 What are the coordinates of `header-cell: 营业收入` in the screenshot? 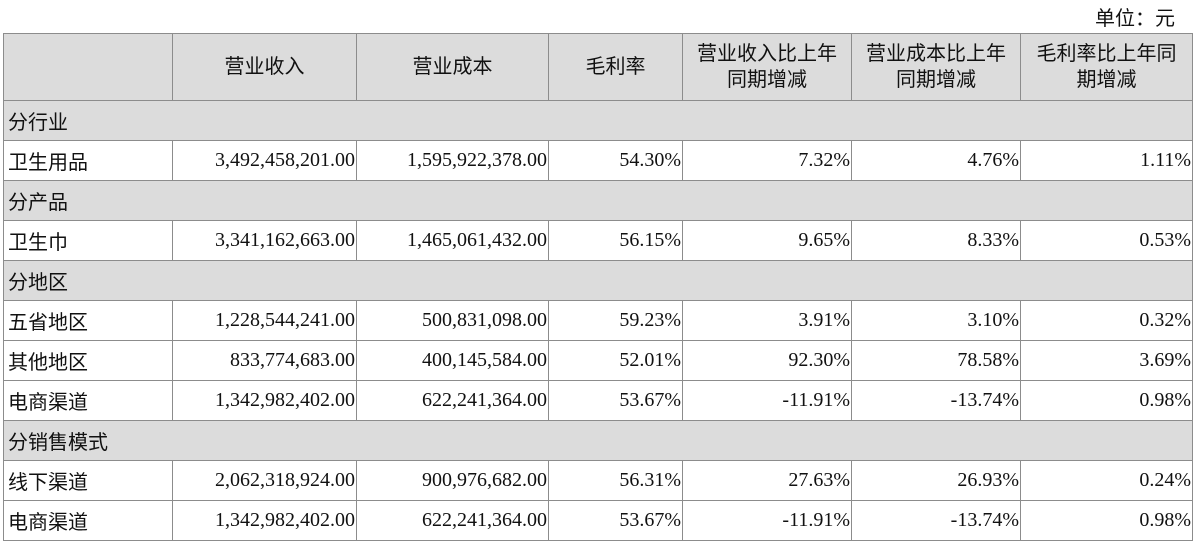 It's located at (264, 67).